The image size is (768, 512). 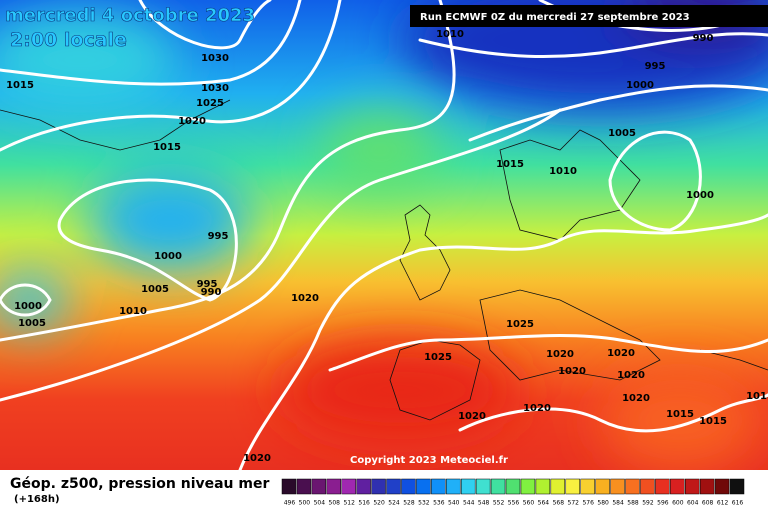 What do you see at coordinates (559, 503) in the screenshot?
I see `scale-label: 568` at bounding box center [559, 503].